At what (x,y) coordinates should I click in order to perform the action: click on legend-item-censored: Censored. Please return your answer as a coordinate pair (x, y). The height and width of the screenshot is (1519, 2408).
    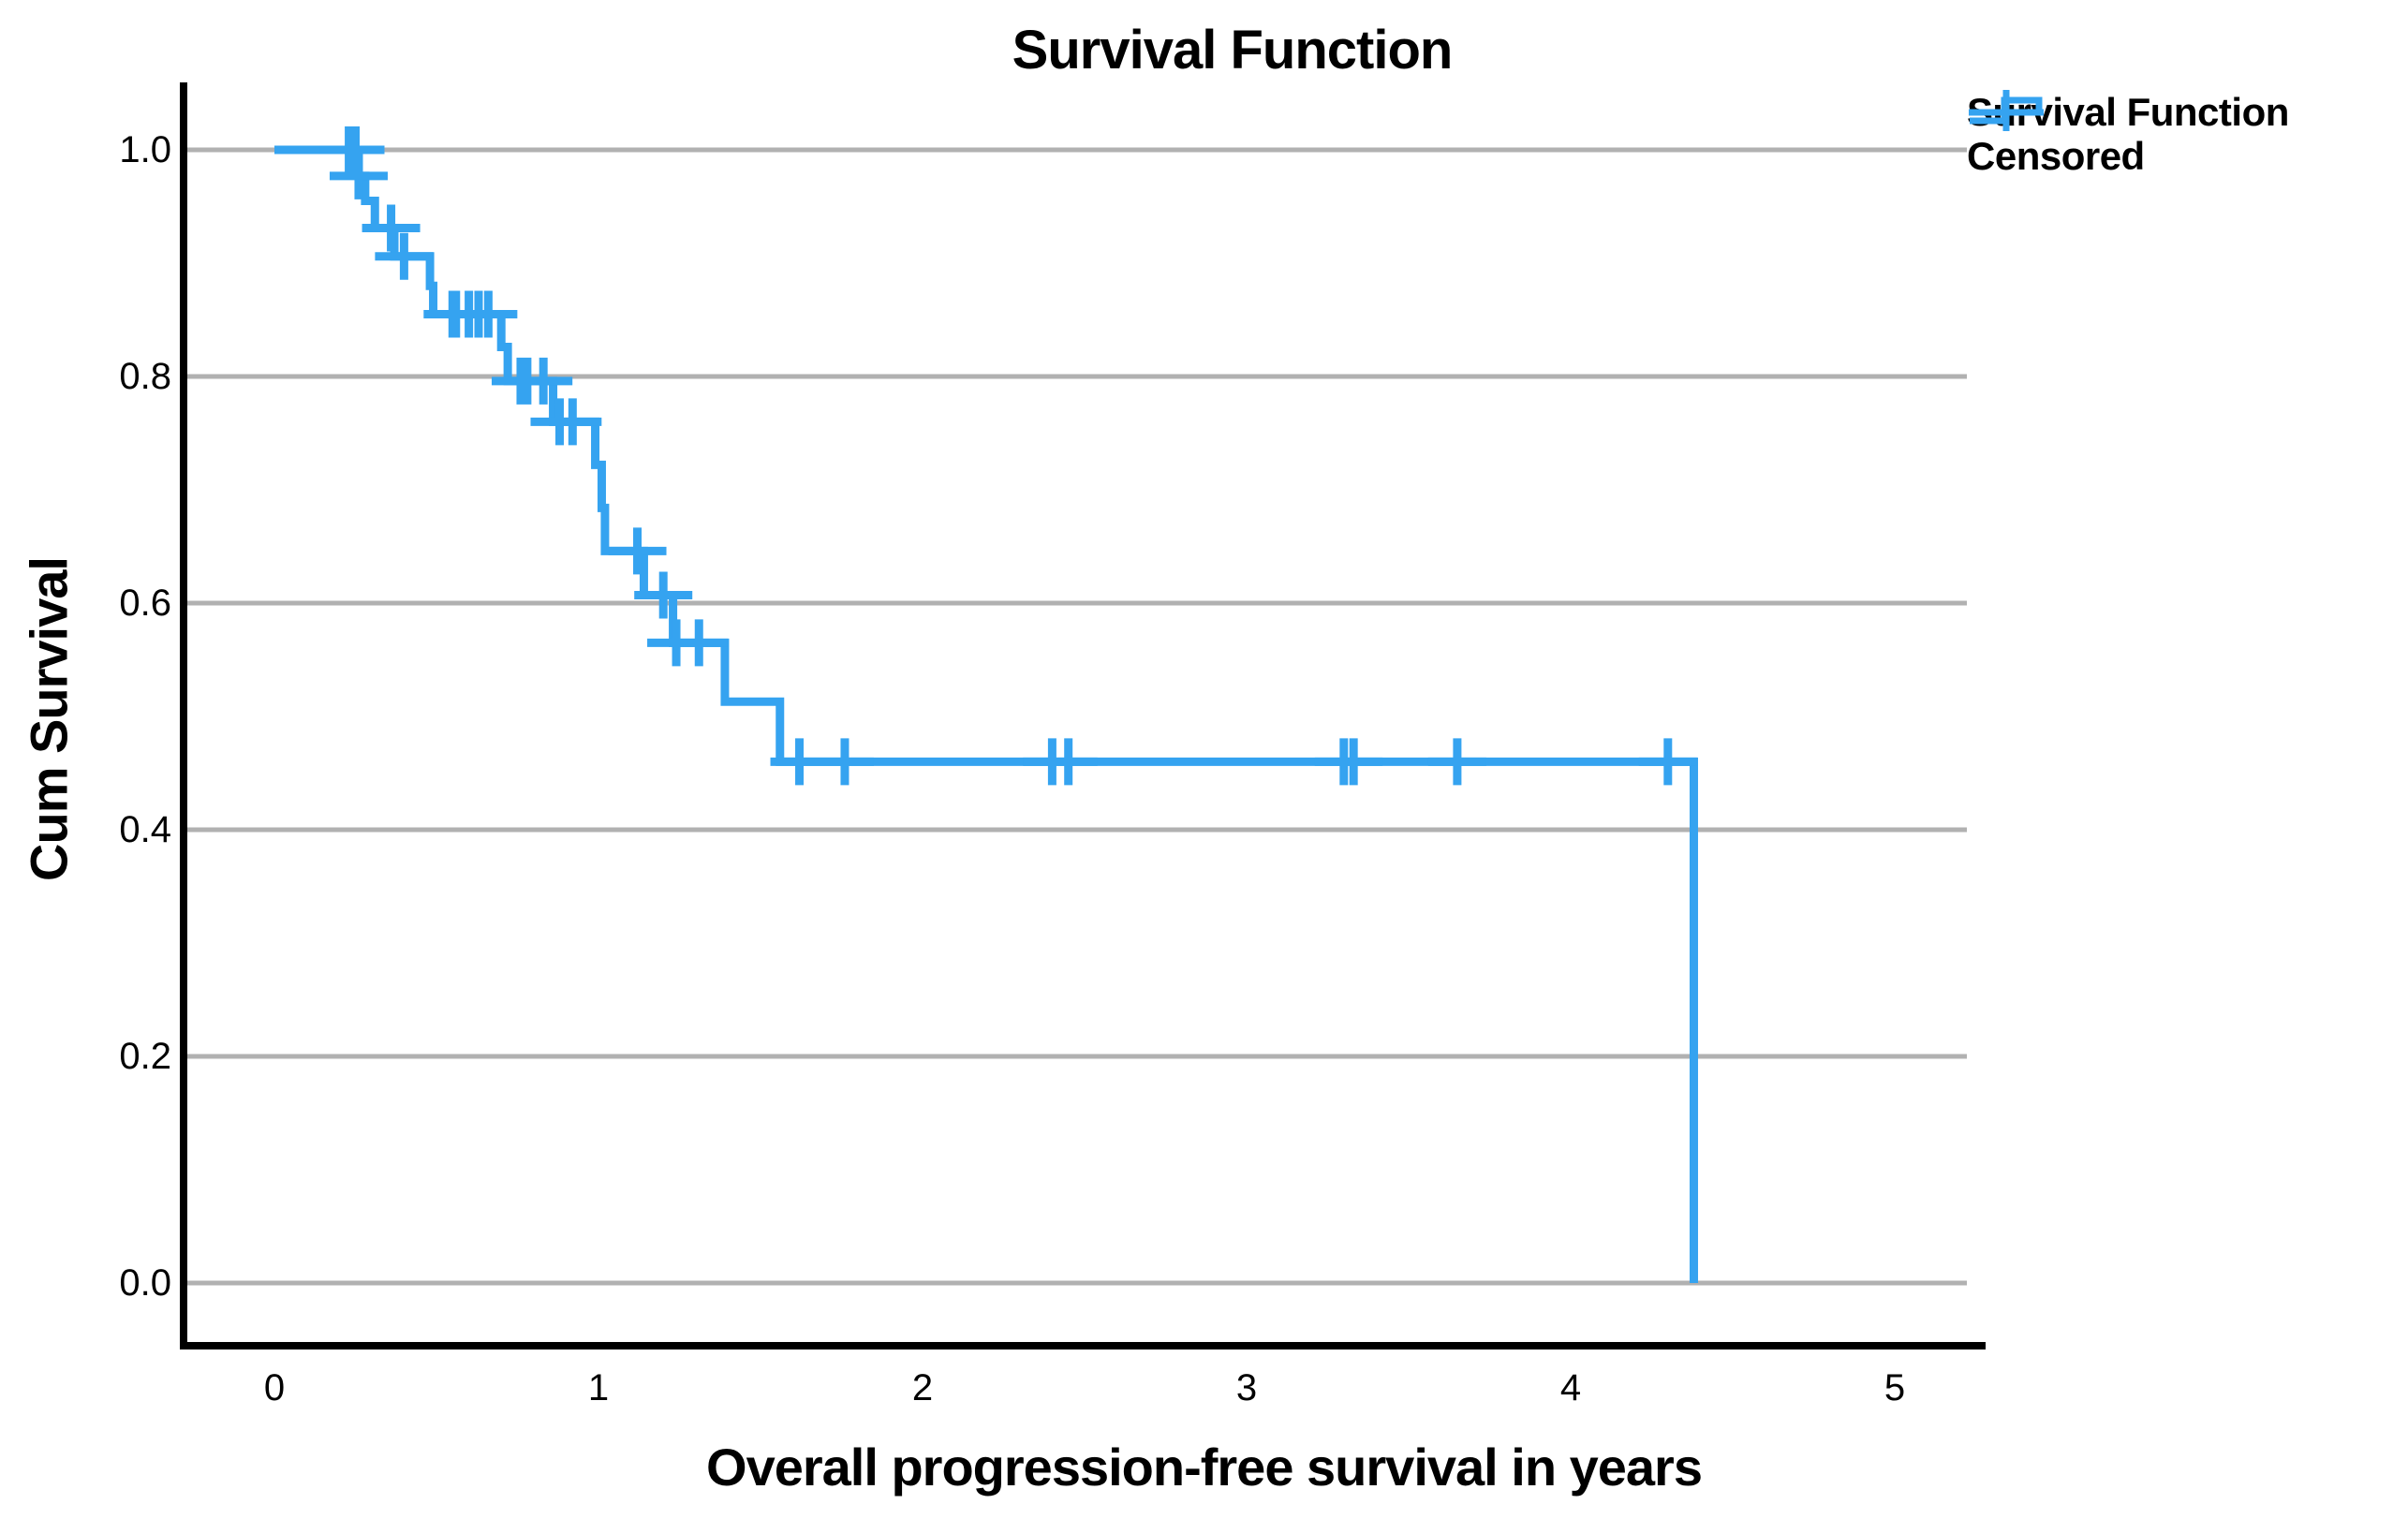
    Looking at the image, I should click on (2128, 134).